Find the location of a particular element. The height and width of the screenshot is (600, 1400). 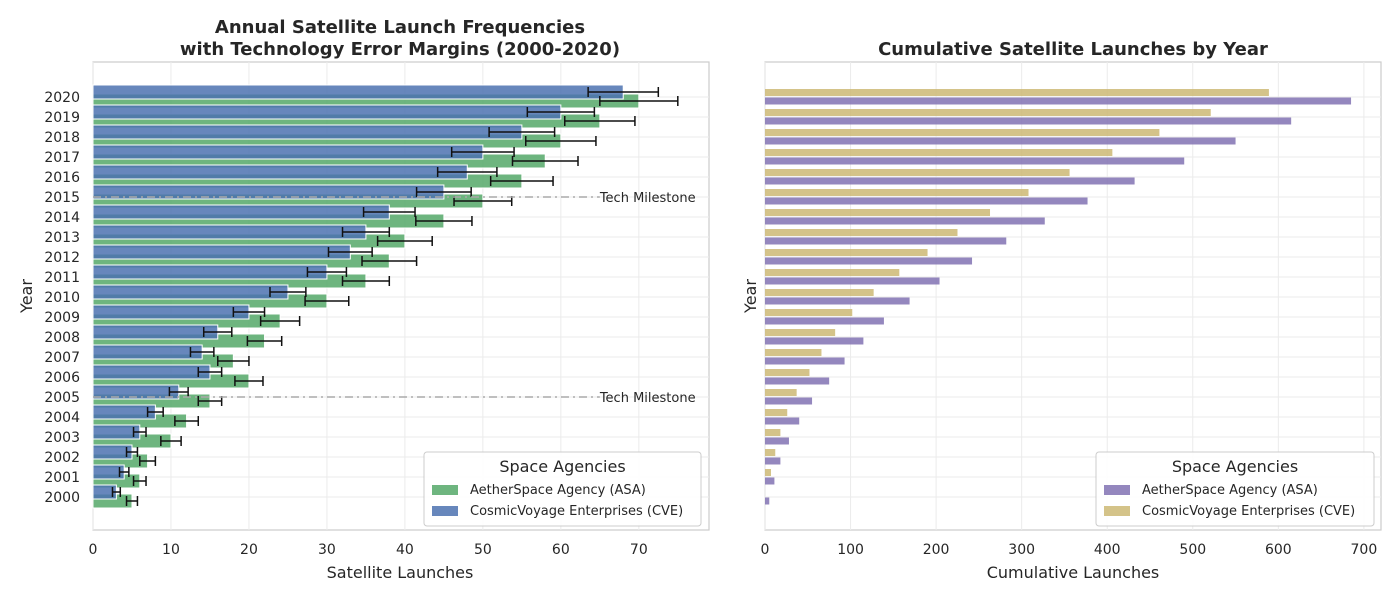

y-tick-label-1: 2020 is located at coordinates (62, 98).